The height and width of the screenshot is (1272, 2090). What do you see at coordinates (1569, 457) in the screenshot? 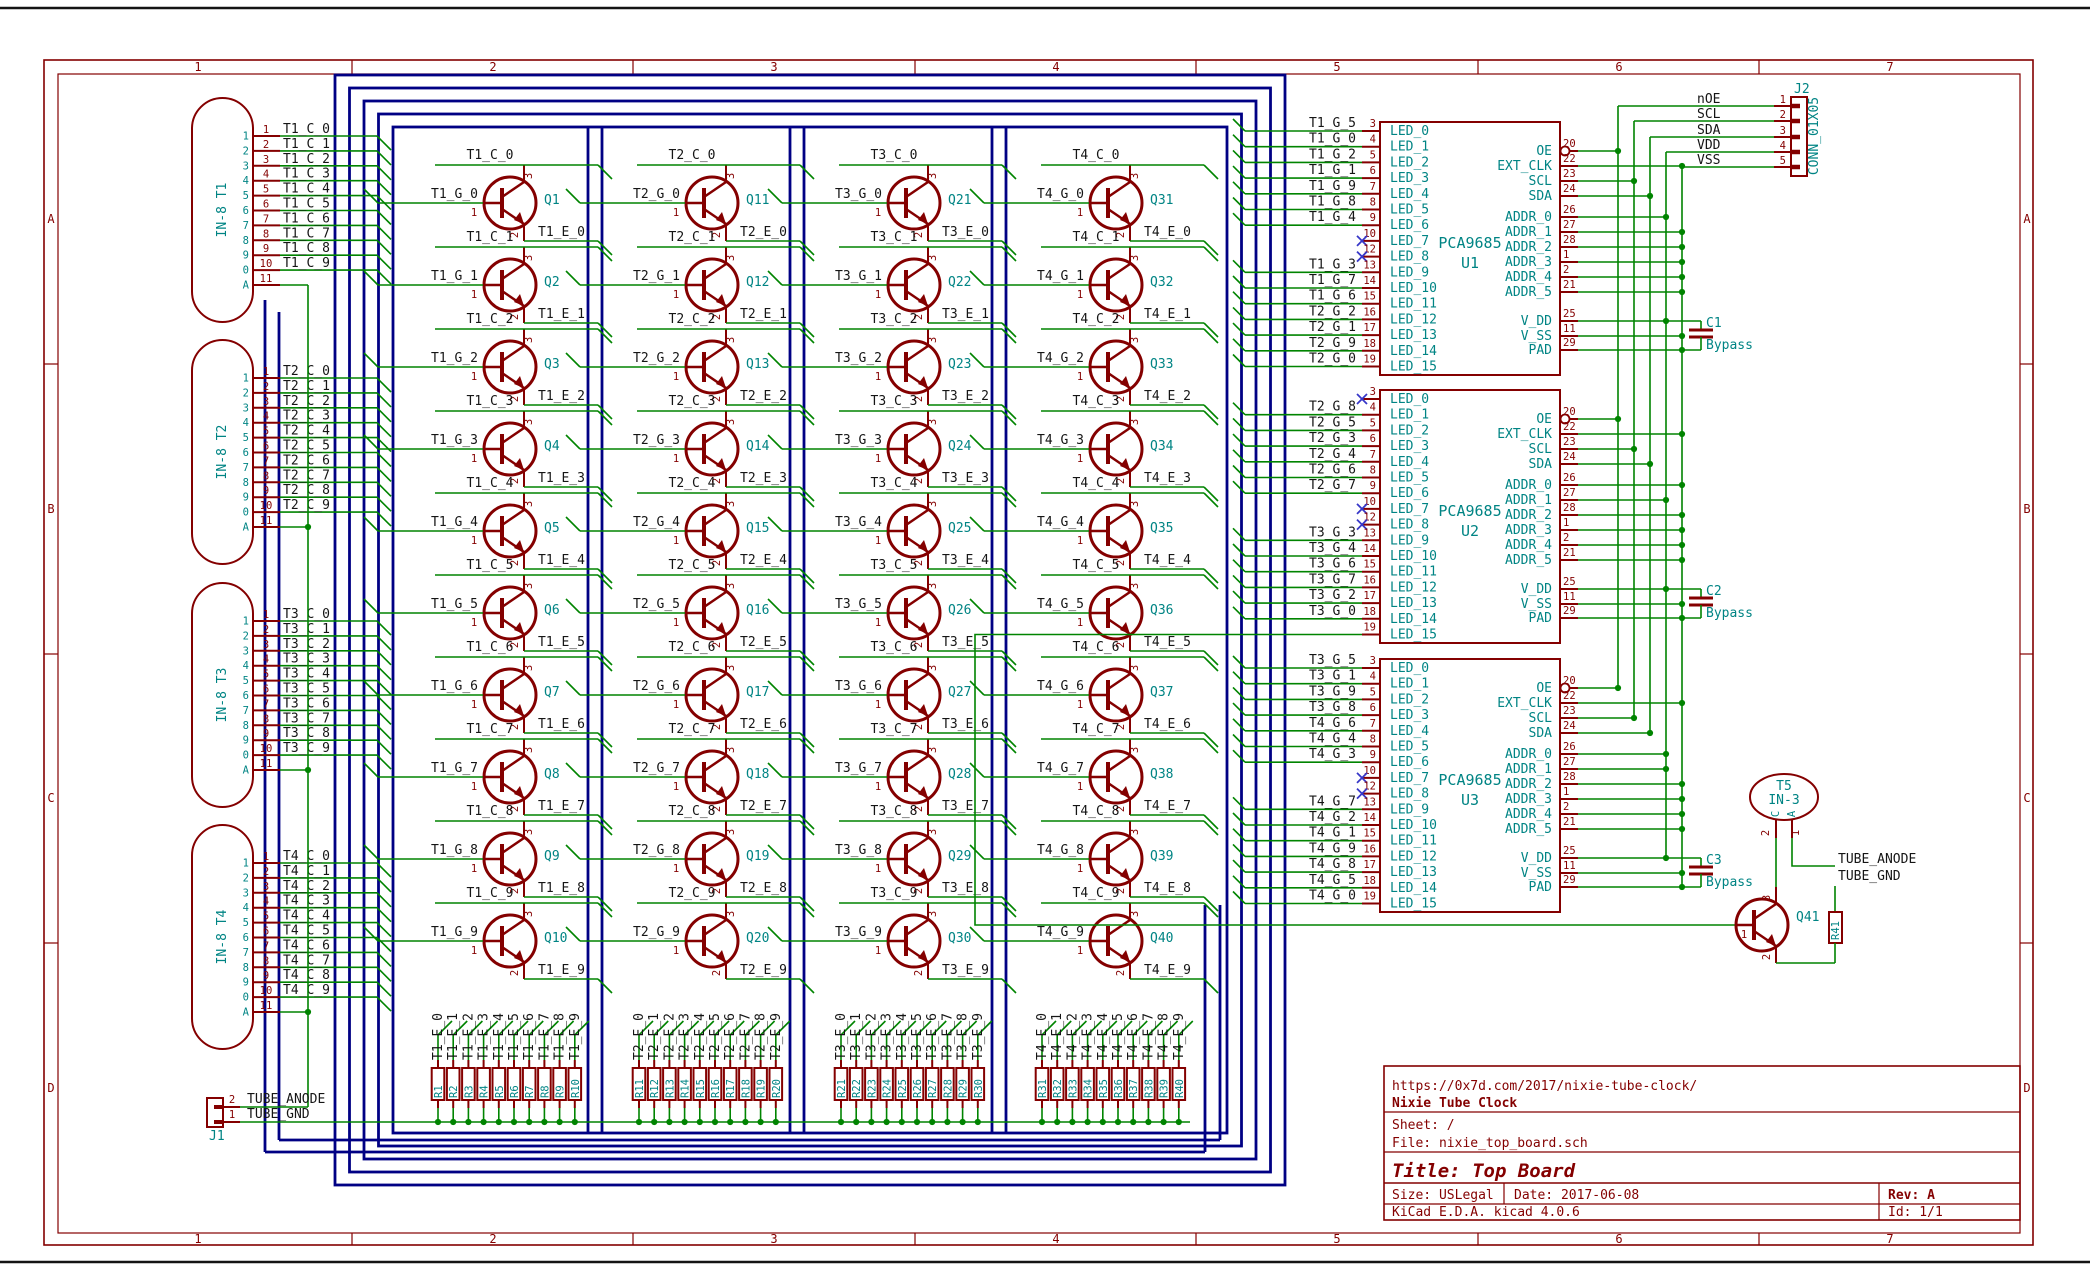
I see `svg-text: 24` at bounding box center [1569, 457].